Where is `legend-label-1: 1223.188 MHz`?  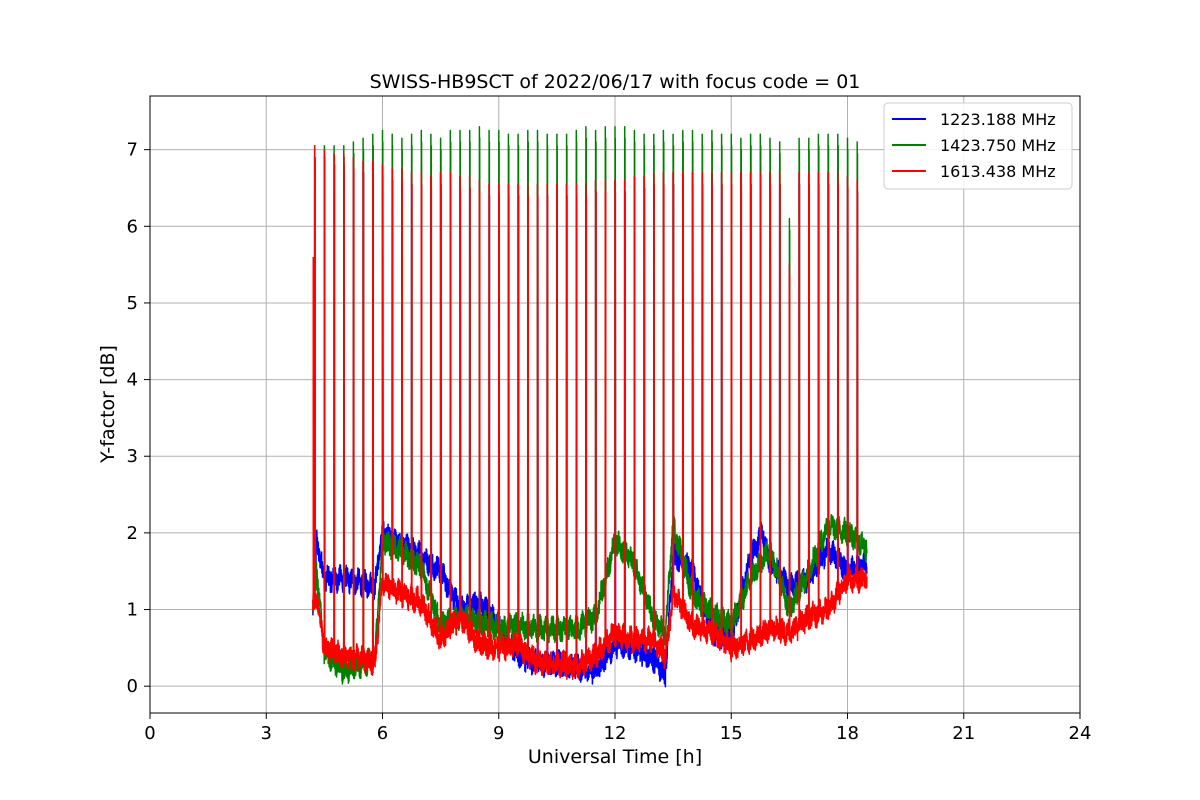
legend-label-1: 1223.188 MHz is located at coordinates (998, 119).